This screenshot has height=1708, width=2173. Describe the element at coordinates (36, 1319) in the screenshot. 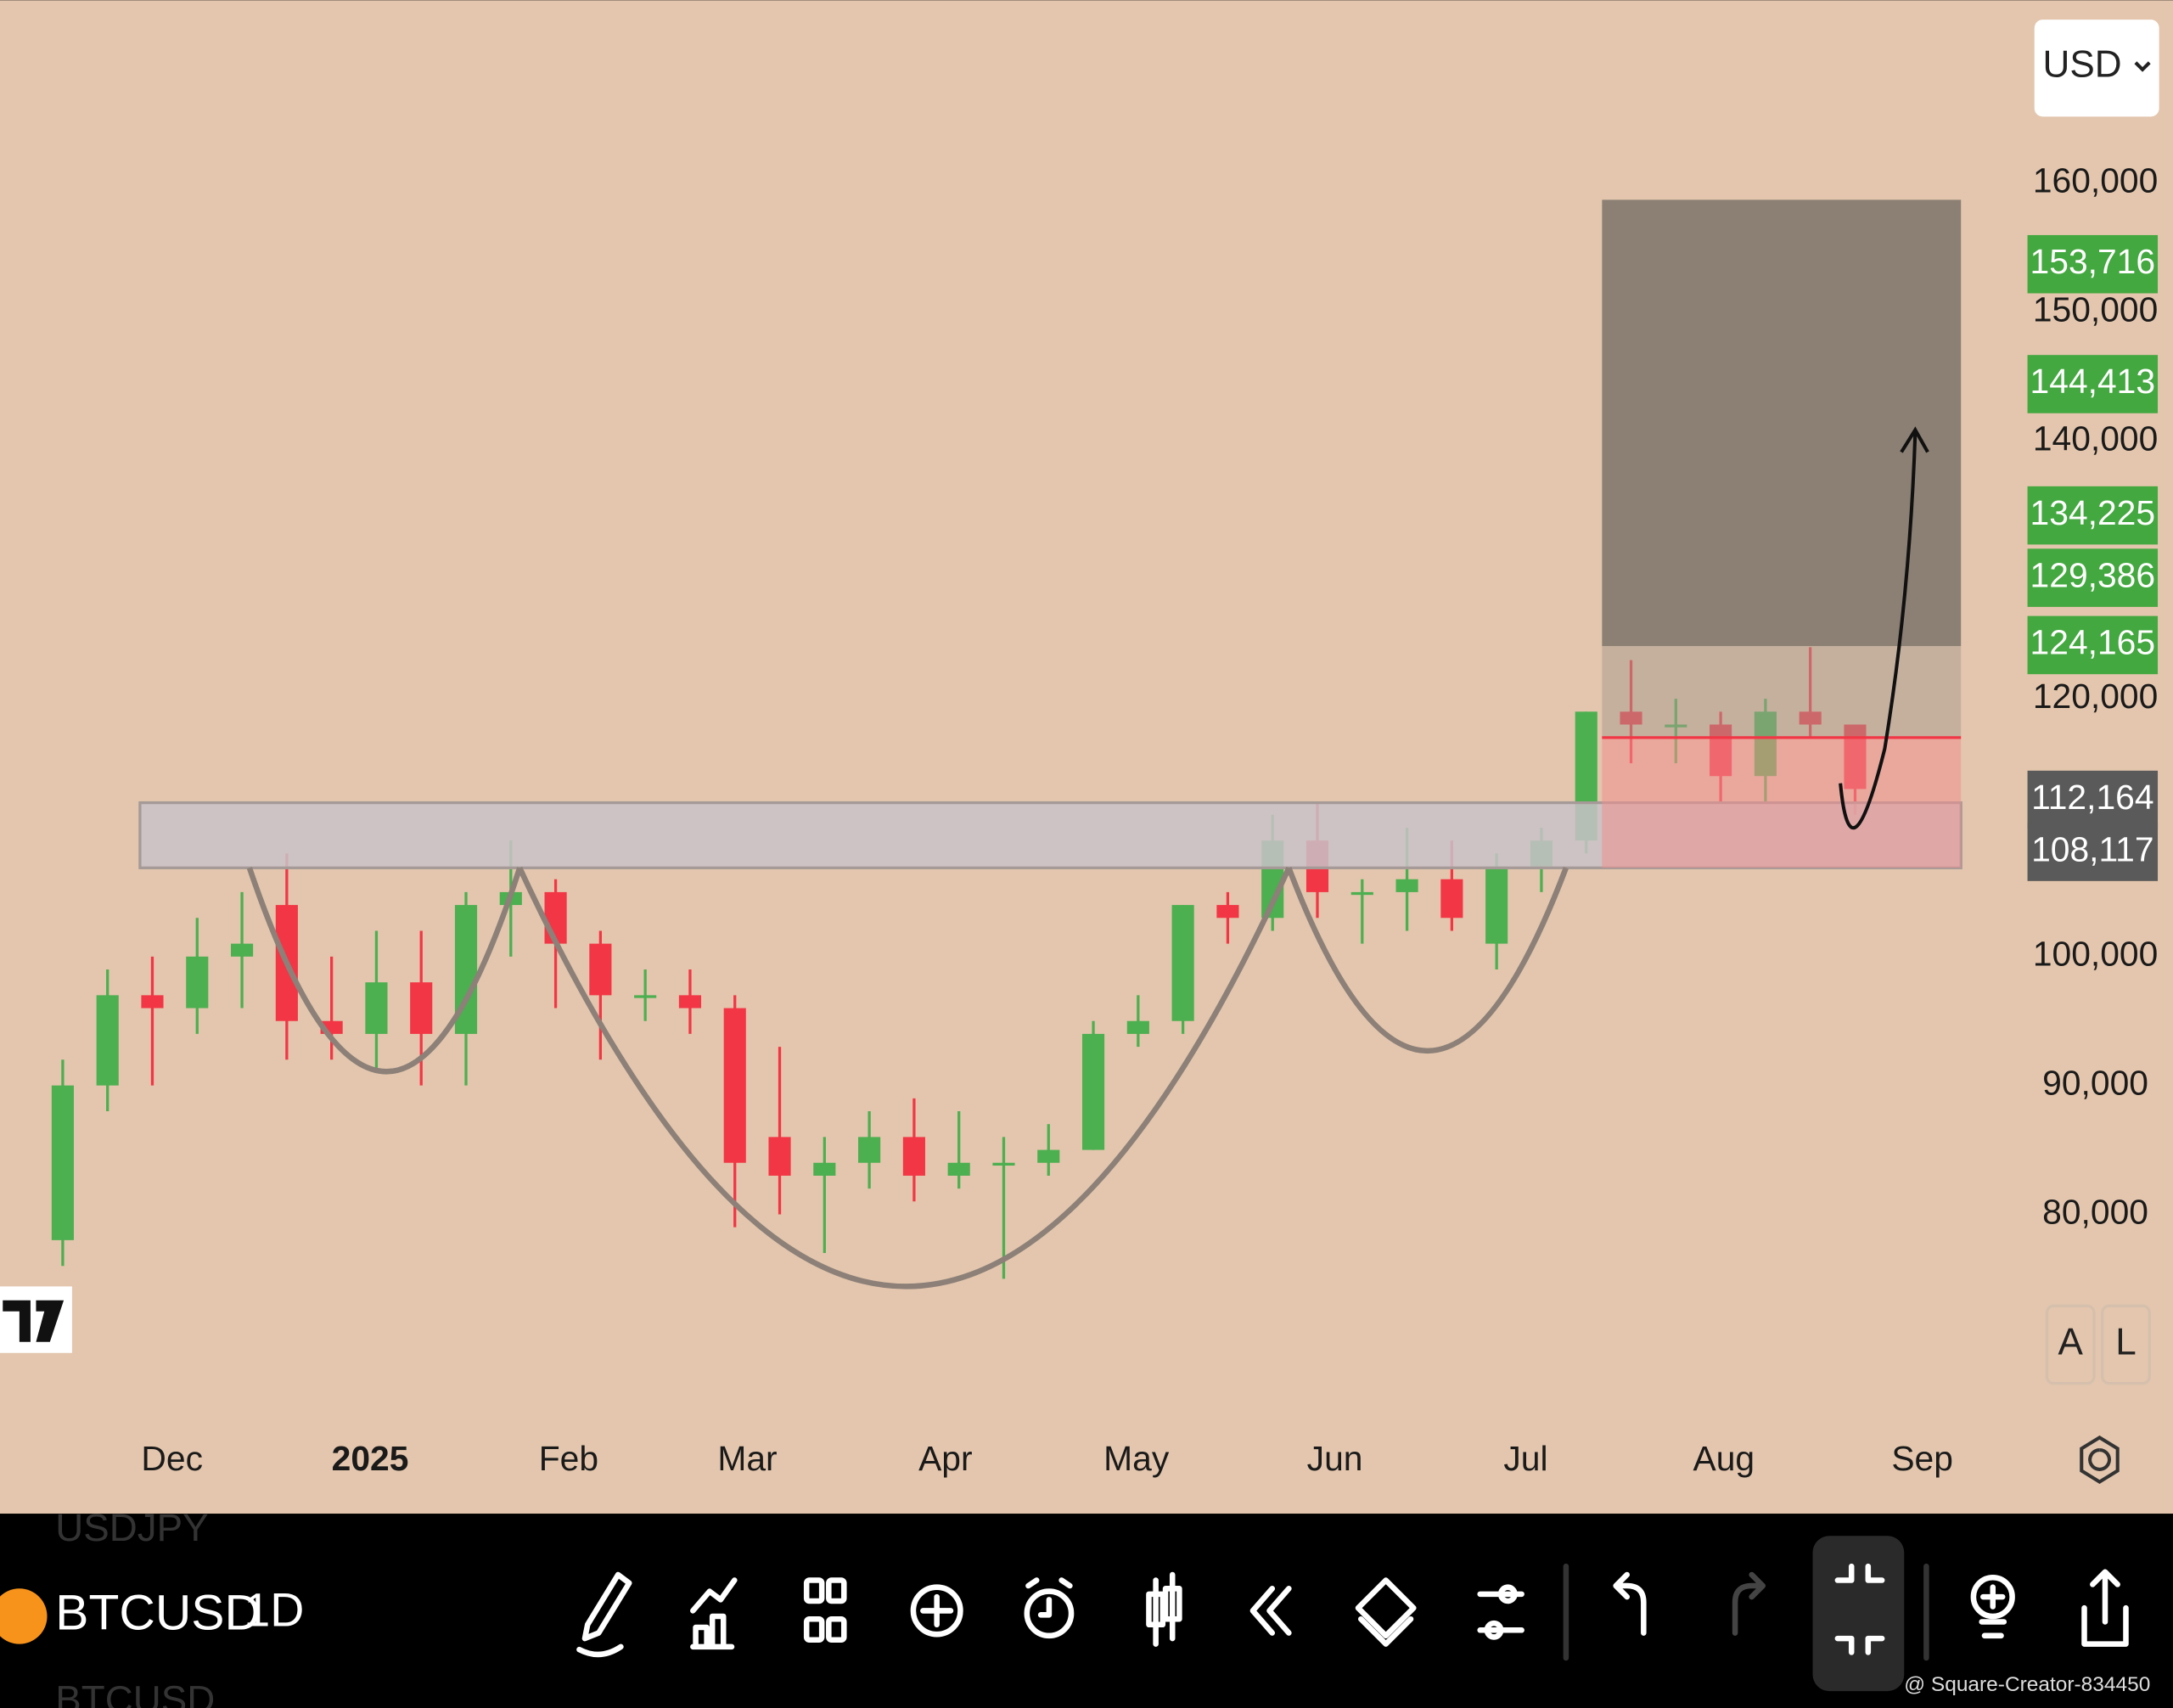

I see `tradingview-logo` at that location.